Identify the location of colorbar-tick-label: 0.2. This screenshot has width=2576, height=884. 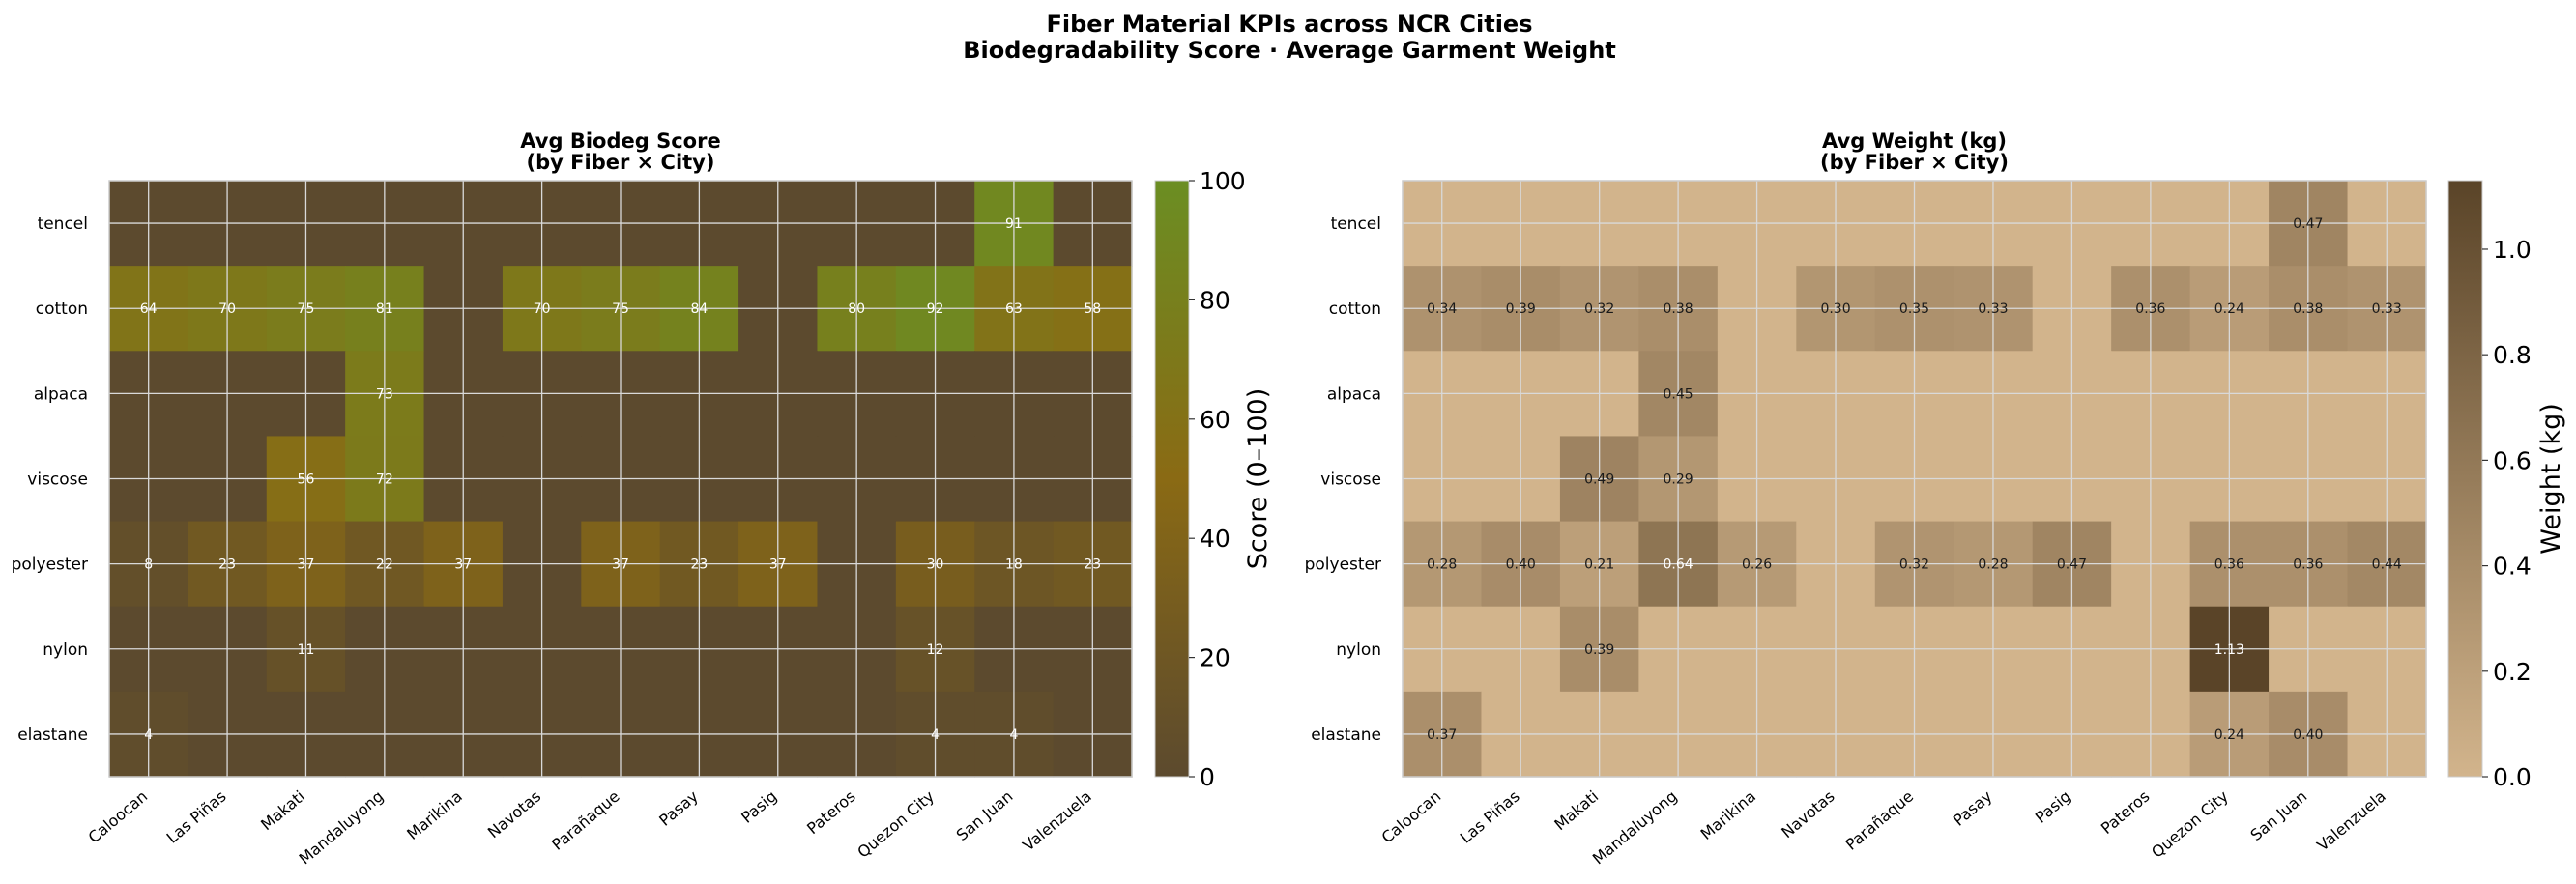
(2512, 672).